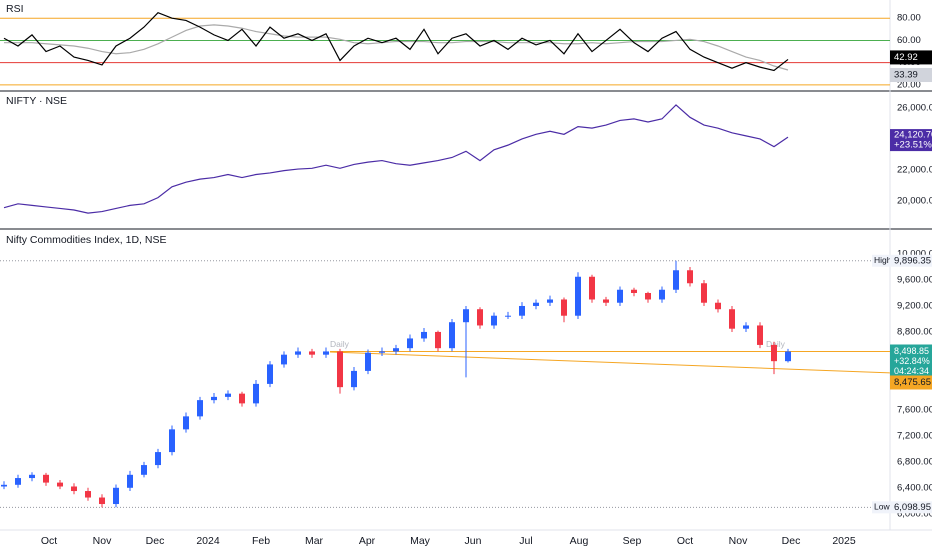 The image size is (932, 550). Describe the element at coordinates (420, 541) in the screenshot. I see `x-tick-label: May` at that location.